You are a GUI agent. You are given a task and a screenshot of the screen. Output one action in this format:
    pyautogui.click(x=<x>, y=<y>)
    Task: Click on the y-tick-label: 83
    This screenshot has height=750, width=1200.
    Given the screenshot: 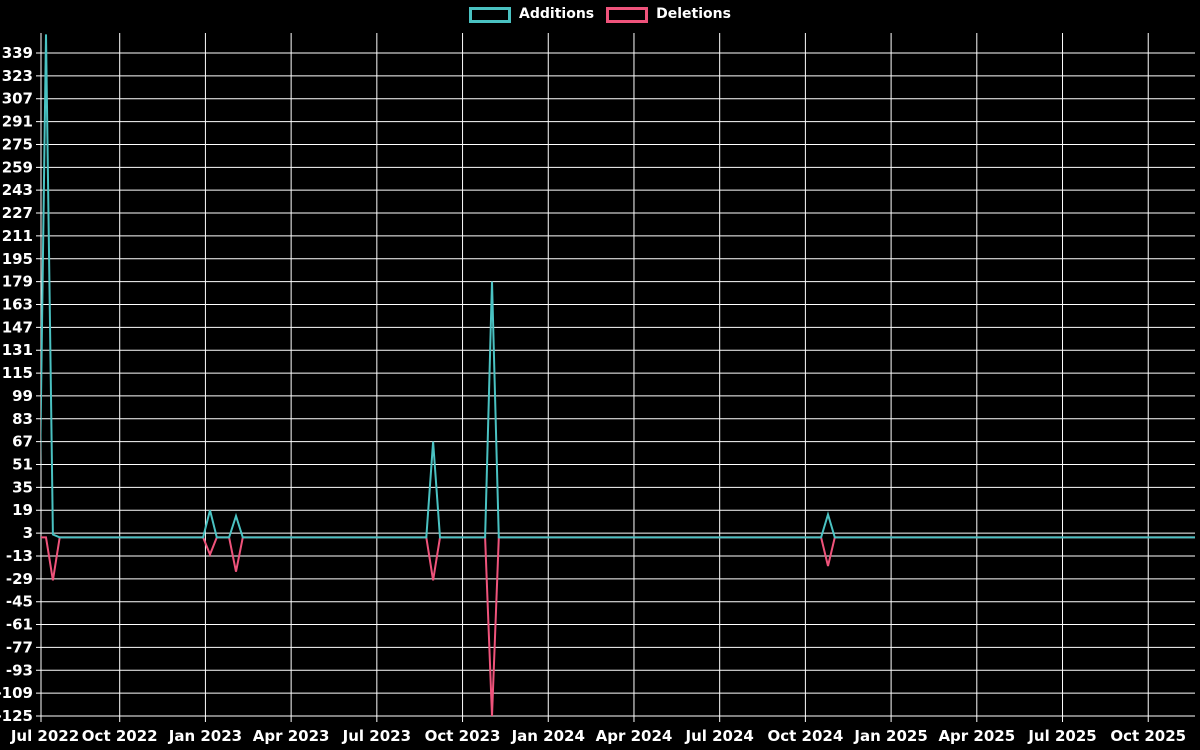 What is the action you would take?
    pyautogui.click(x=22, y=419)
    